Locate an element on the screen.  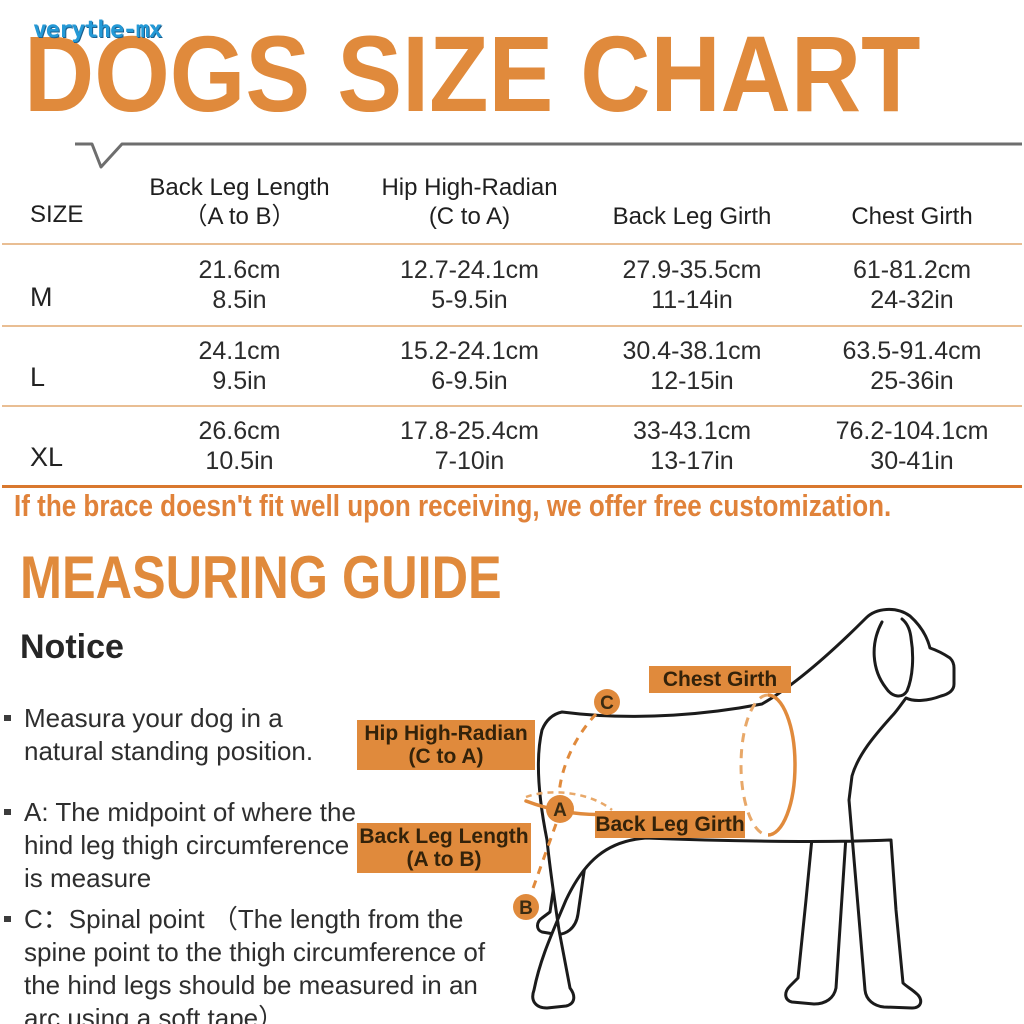
cell-l-hip-high-radian: 15.2-24.1cm 6-9.5in is located at coordinates (469, 366).